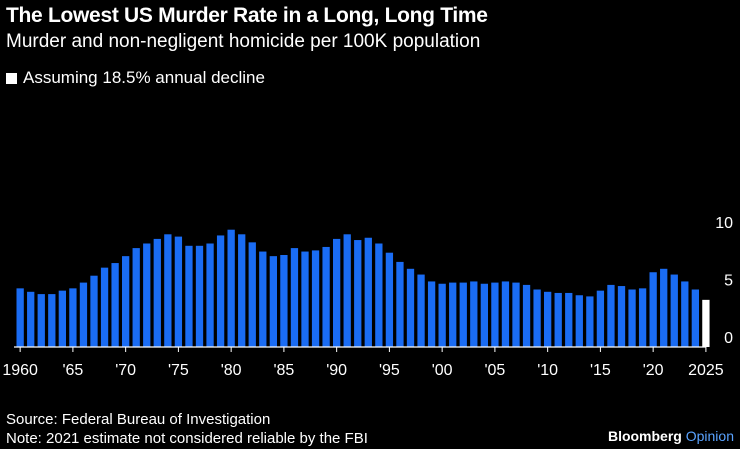 Image resolution: width=740 pixels, height=449 pixels. I want to click on bar-1989, so click(326, 296).